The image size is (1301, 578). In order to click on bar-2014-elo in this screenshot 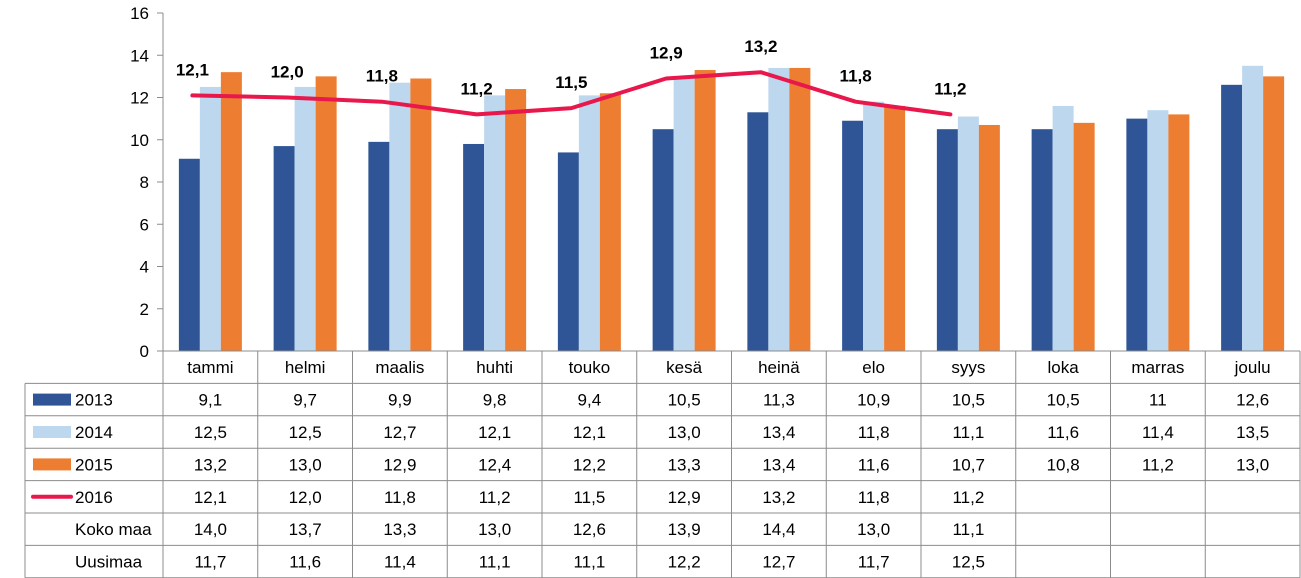, I will do `click(874, 226)`.